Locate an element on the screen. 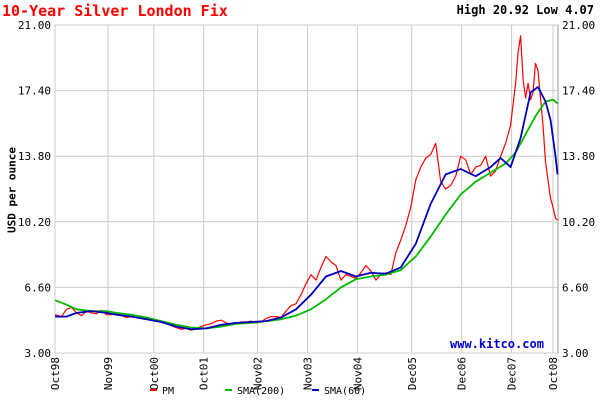  x-tick-label: Dec05 is located at coordinates (412, 373).